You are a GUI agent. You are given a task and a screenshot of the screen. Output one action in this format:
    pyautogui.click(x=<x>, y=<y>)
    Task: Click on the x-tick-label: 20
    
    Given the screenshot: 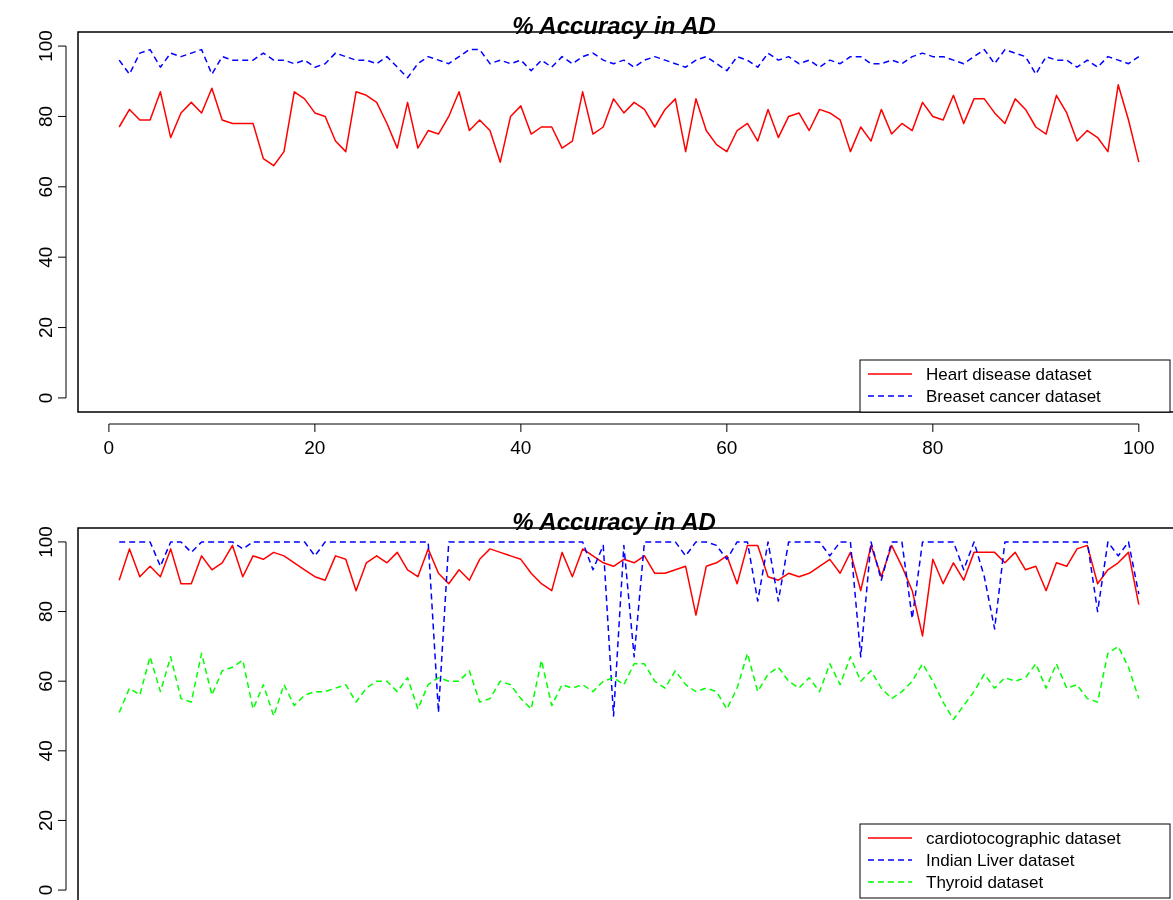 What is the action you would take?
    pyautogui.click(x=315, y=447)
    